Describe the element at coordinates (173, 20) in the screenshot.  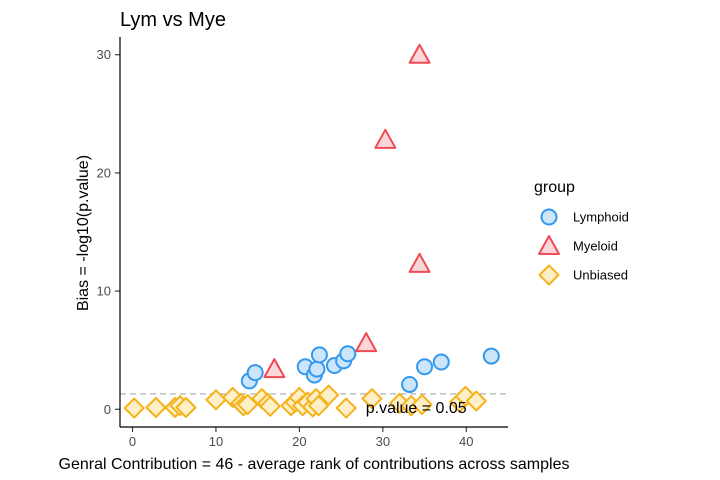
I see `plot-title: Lym vs Mye` at that location.